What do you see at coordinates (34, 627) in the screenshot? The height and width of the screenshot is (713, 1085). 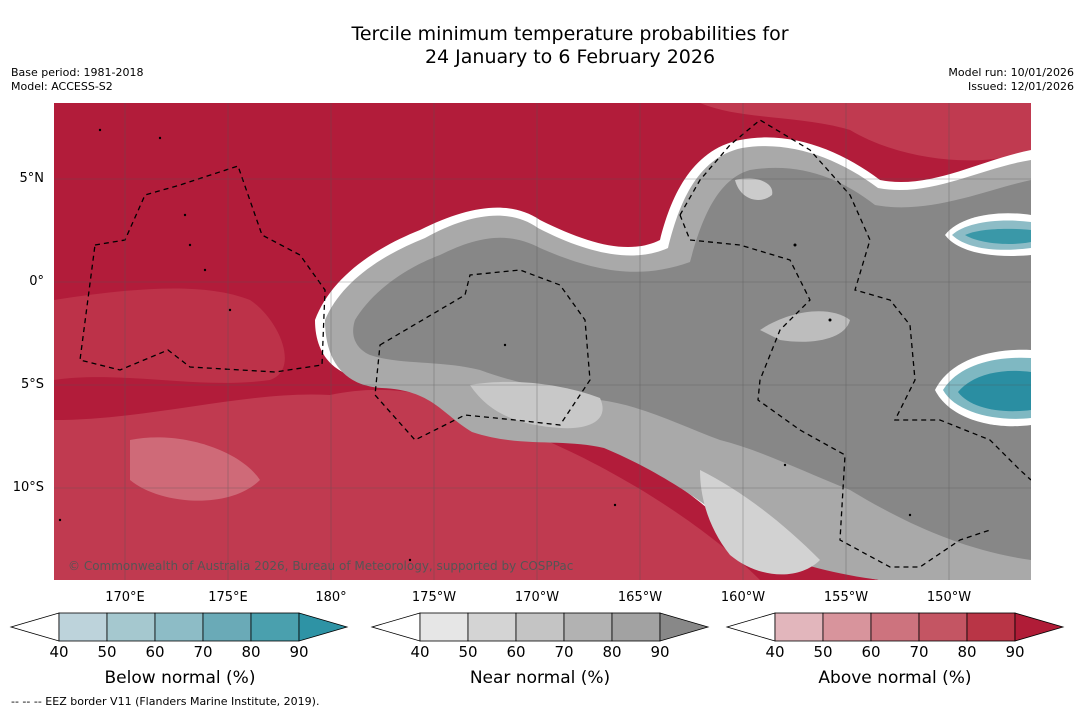 I see `cbar-below-extend-low` at bounding box center [34, 627].